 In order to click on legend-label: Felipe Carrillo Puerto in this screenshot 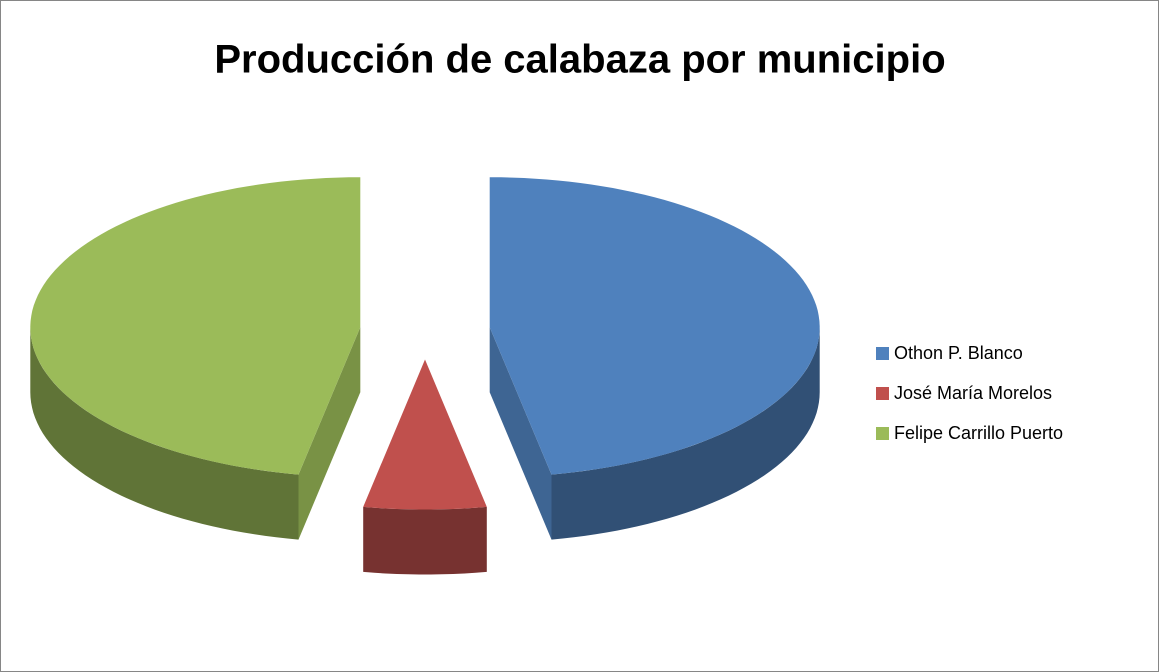, I will do `click(978, 433)`.